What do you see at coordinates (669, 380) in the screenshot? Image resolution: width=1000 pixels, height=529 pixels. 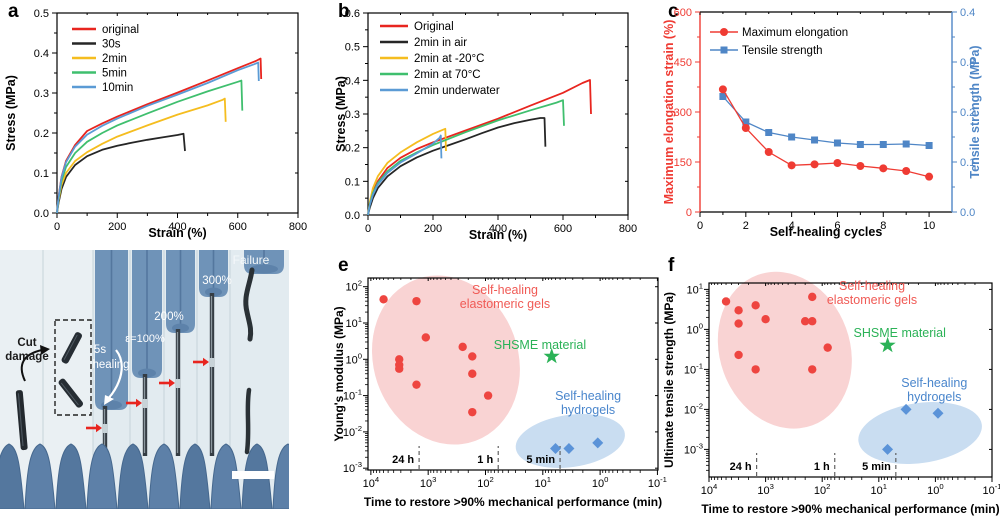 I see `svg-text:Ultimate tensile strength (MPa: Ultimate tensile strength (MPa)` at bounding box center [669, 380].